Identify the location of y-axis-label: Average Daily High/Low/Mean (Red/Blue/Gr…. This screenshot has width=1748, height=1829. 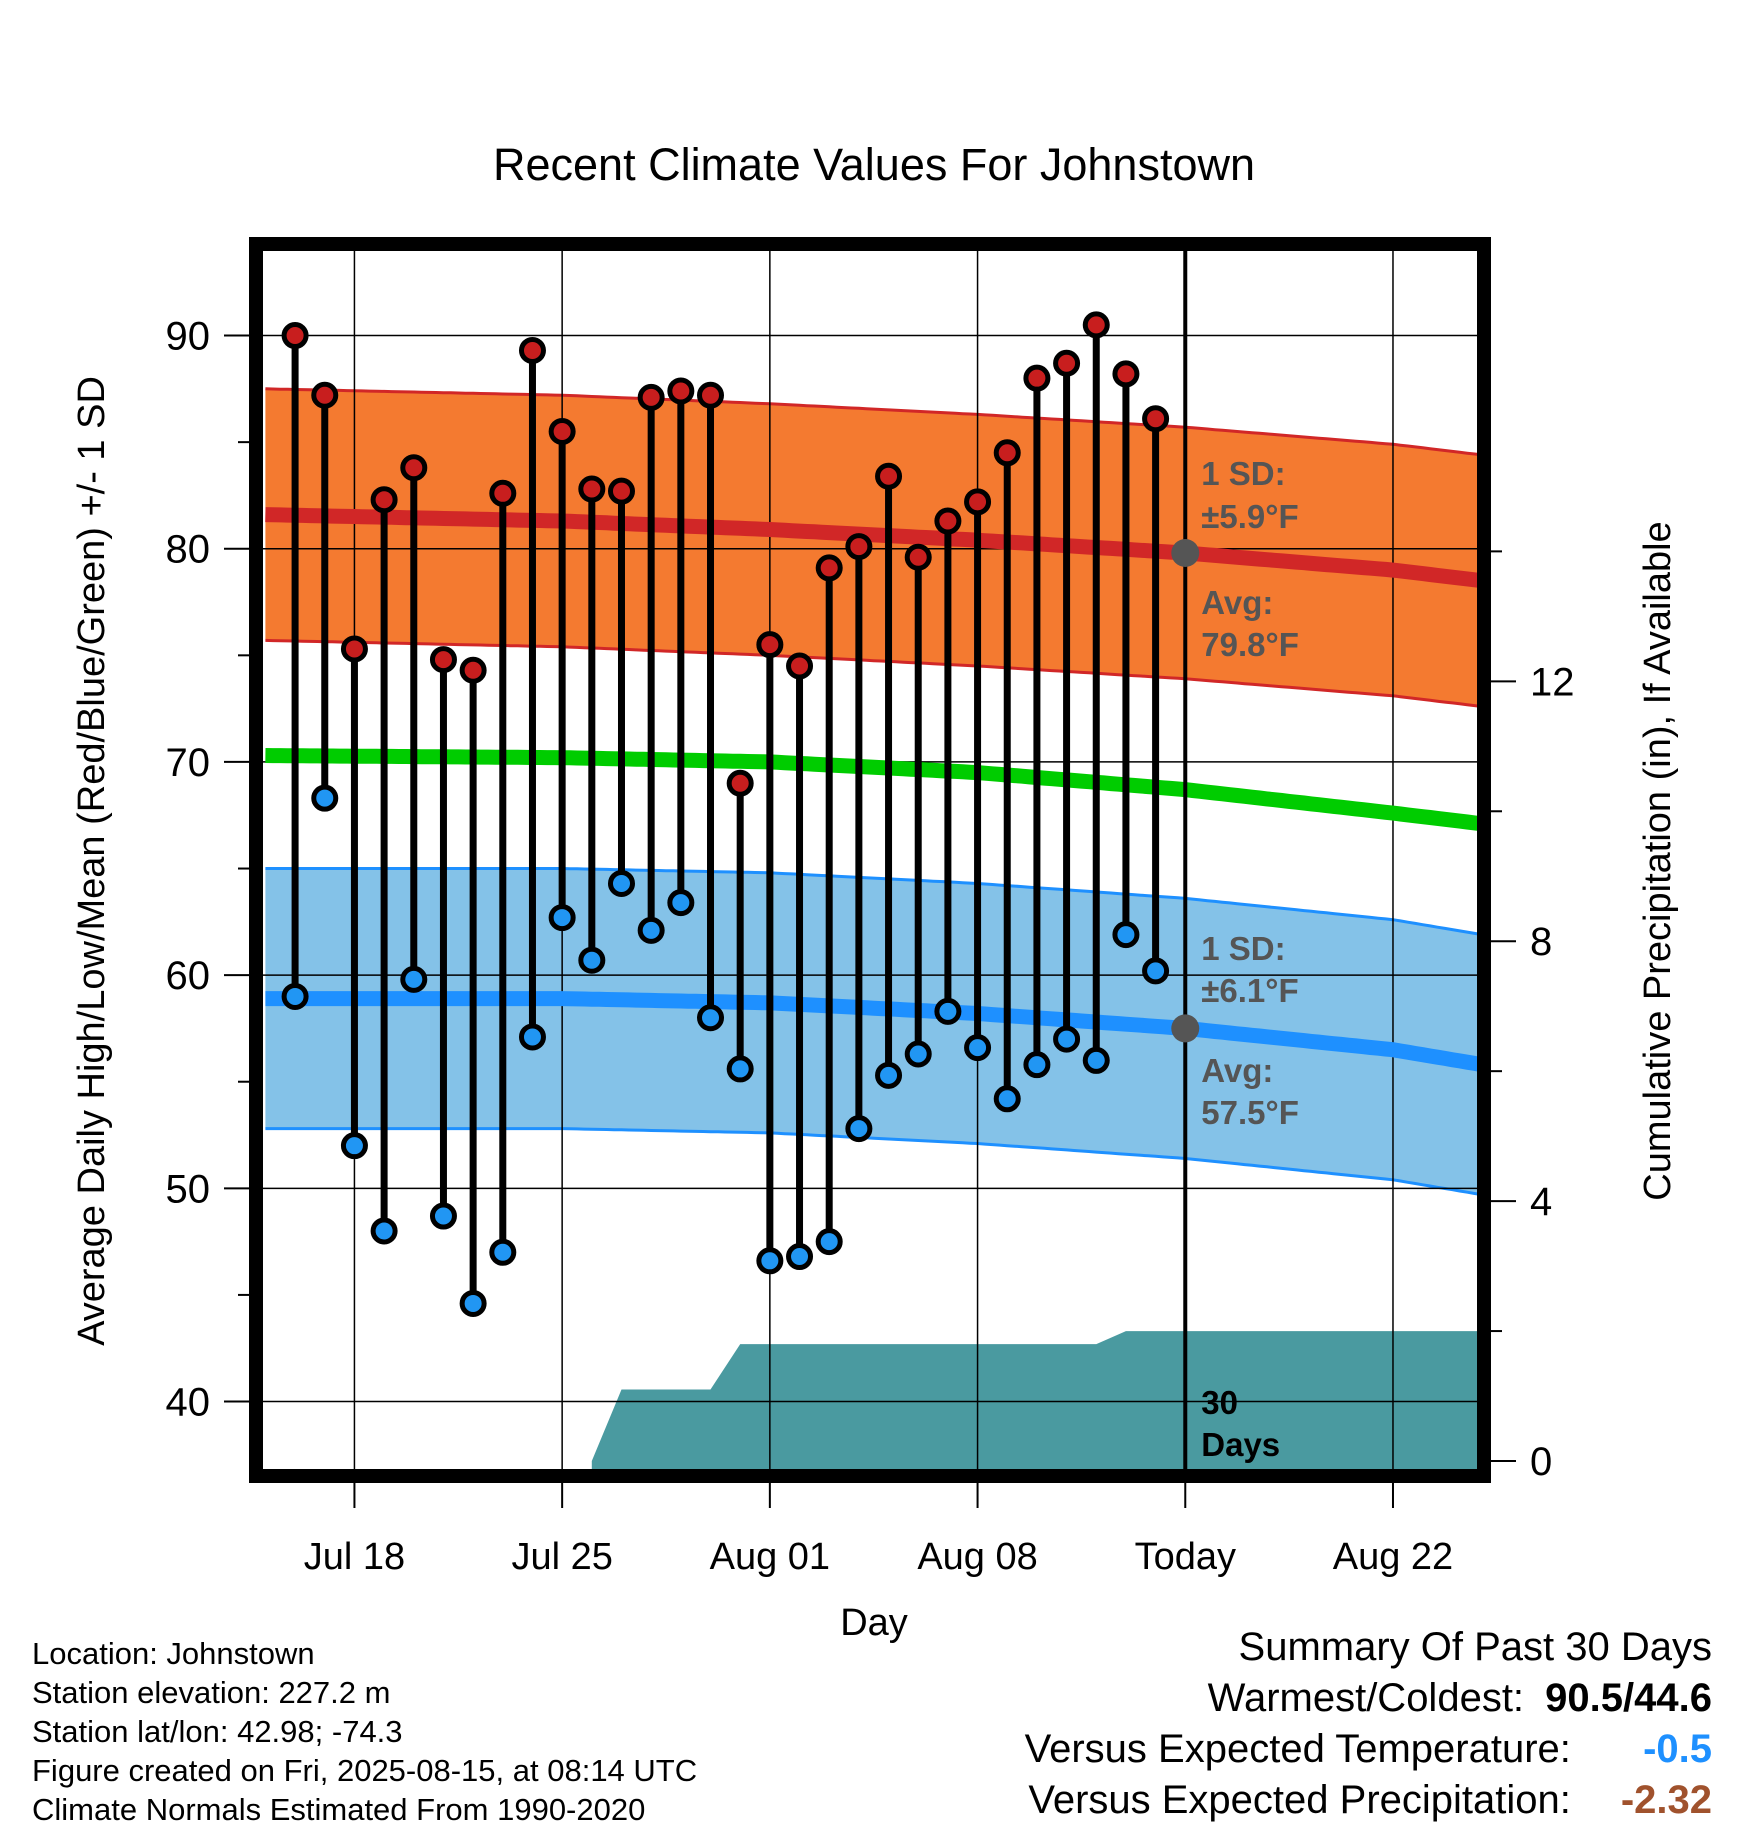
(92, 861).